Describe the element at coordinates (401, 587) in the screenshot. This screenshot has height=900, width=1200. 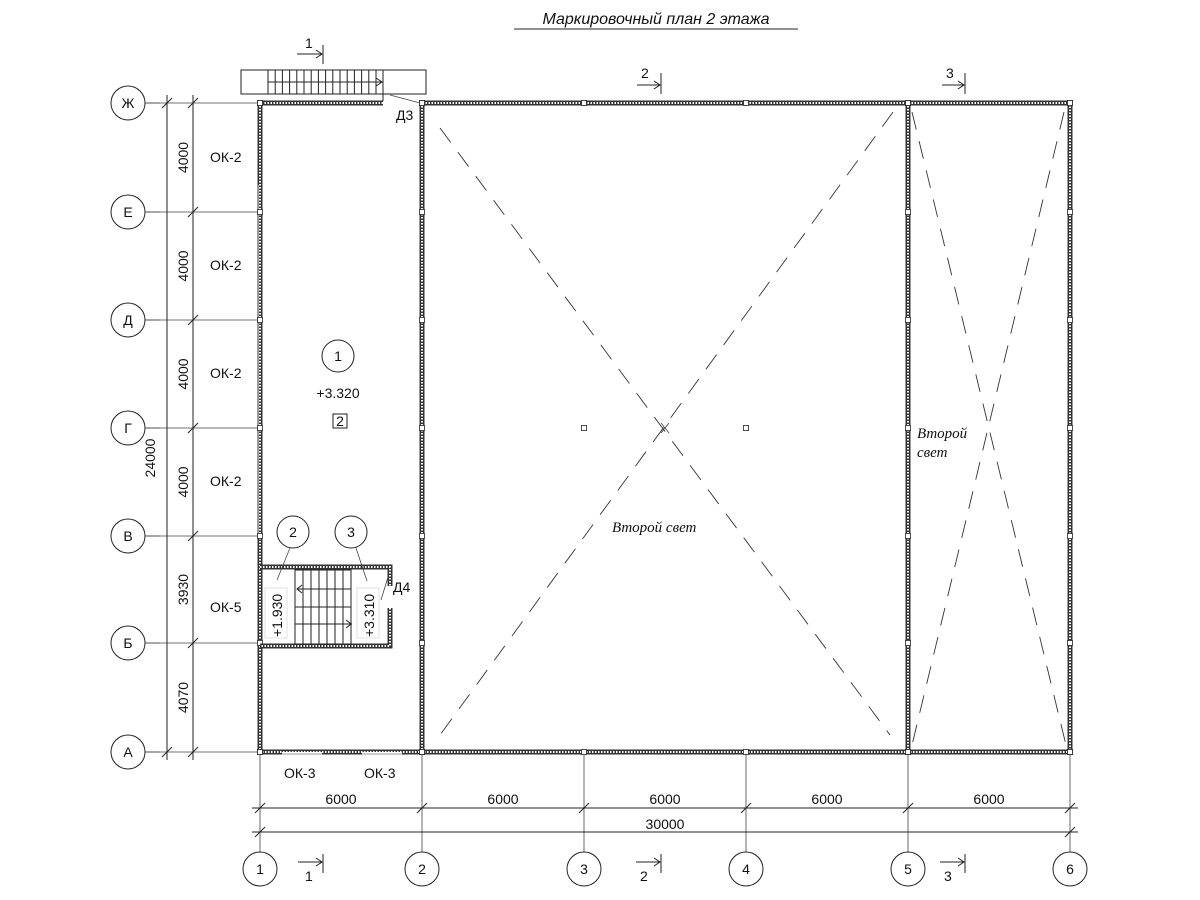
I see `door-mark-d4: Д4` at that location.